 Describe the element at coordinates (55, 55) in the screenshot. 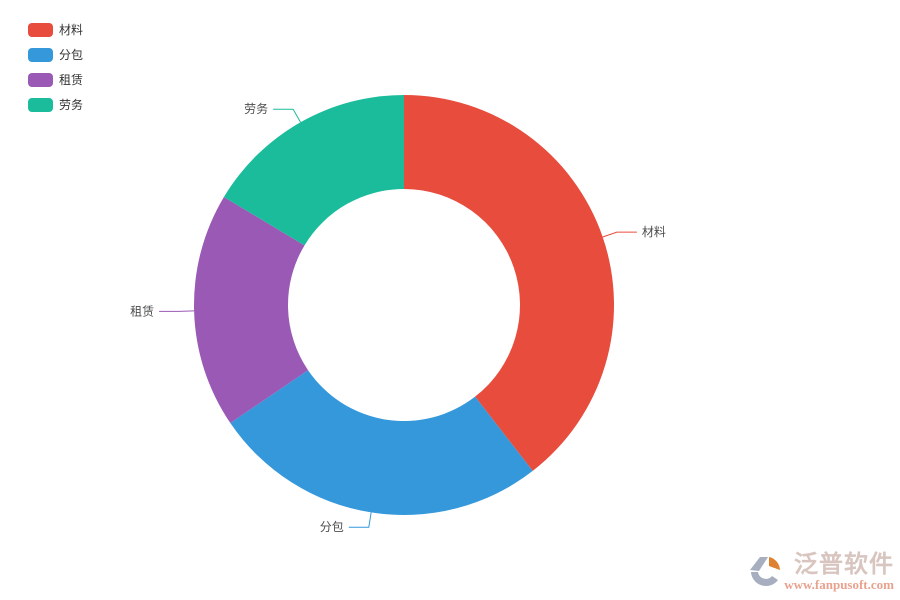

I see `legend-item-subcontract: 分包` at that location.